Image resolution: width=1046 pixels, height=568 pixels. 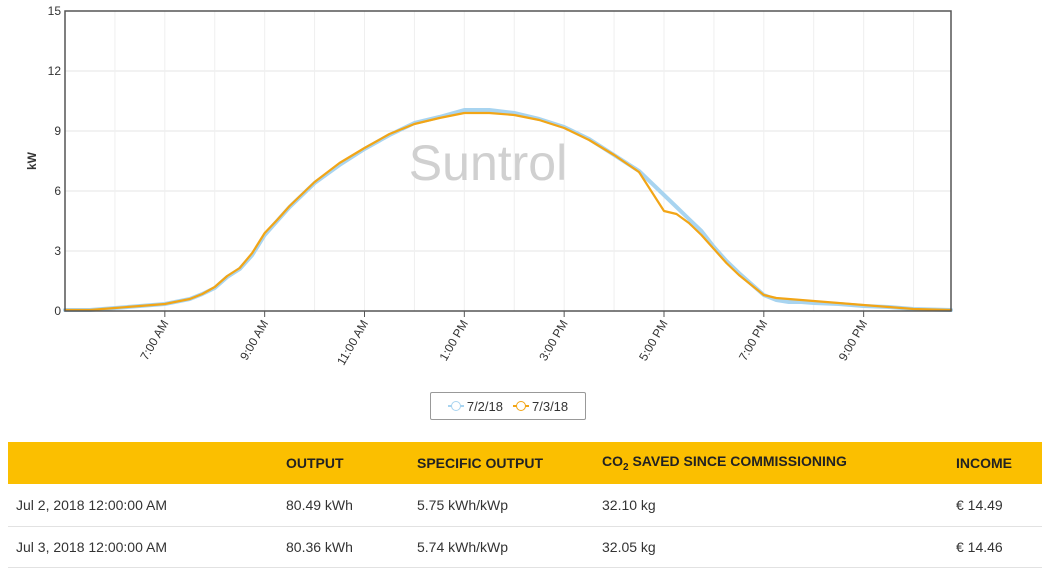 I want to click on legend-item-series-2: 7/3/18, so click(x=540, y=406).